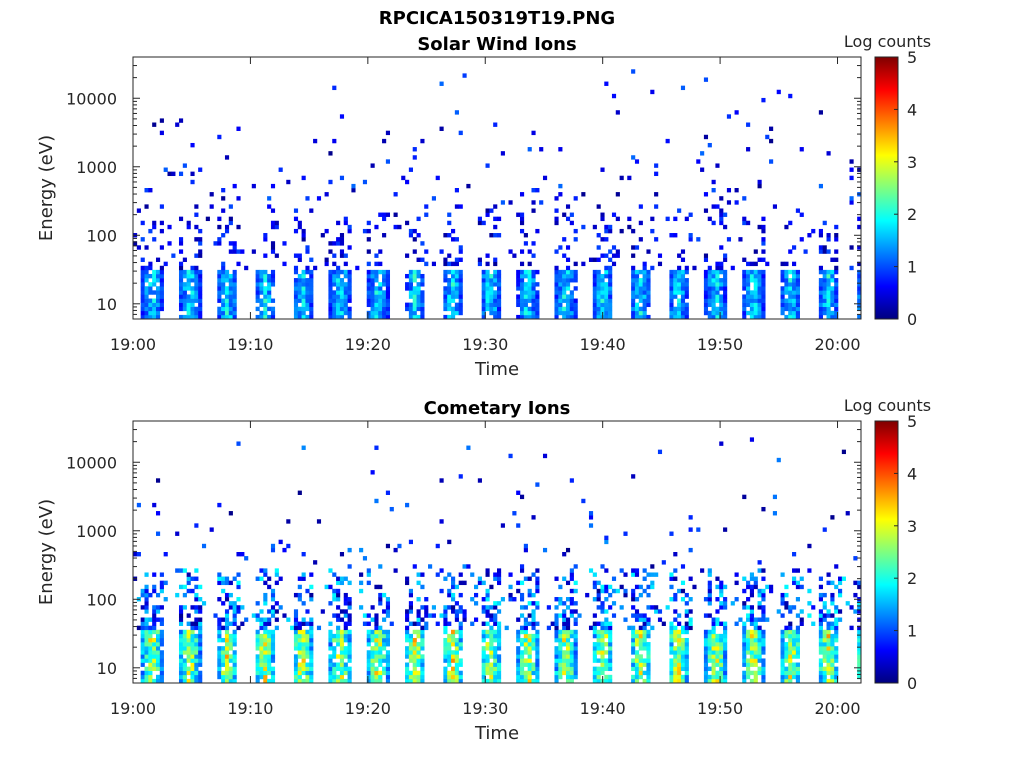 The height and width of the screenshot is (768, 1024). What do you see at coordinates (107, 304) in the screenshot?
I see `y-tick-label: 10` at bounding box center [107, 304].